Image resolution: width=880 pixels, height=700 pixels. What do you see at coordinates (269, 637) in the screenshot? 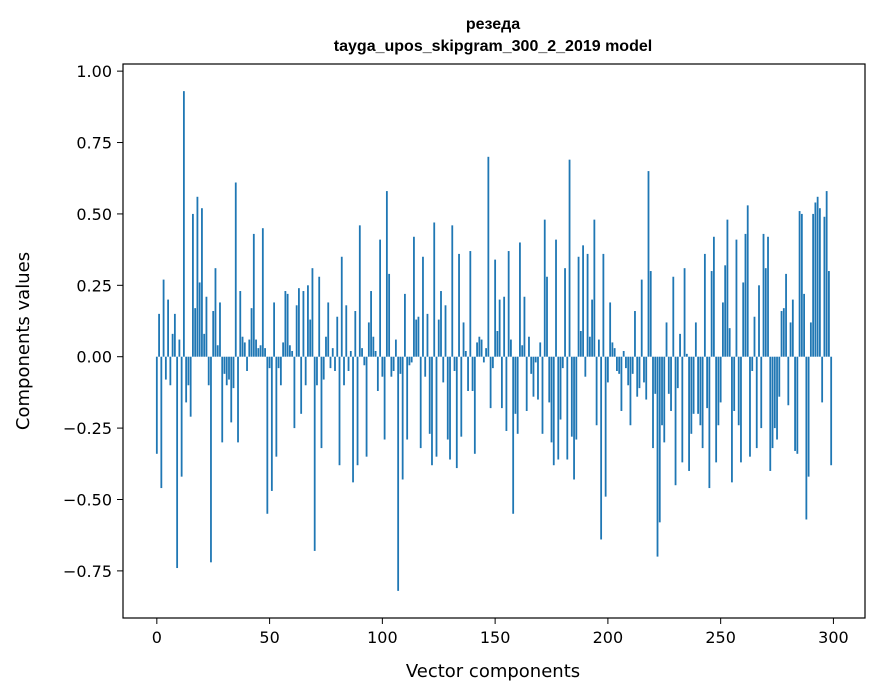
I see `x-tick-label: 50` at bounding box center [269, 637].